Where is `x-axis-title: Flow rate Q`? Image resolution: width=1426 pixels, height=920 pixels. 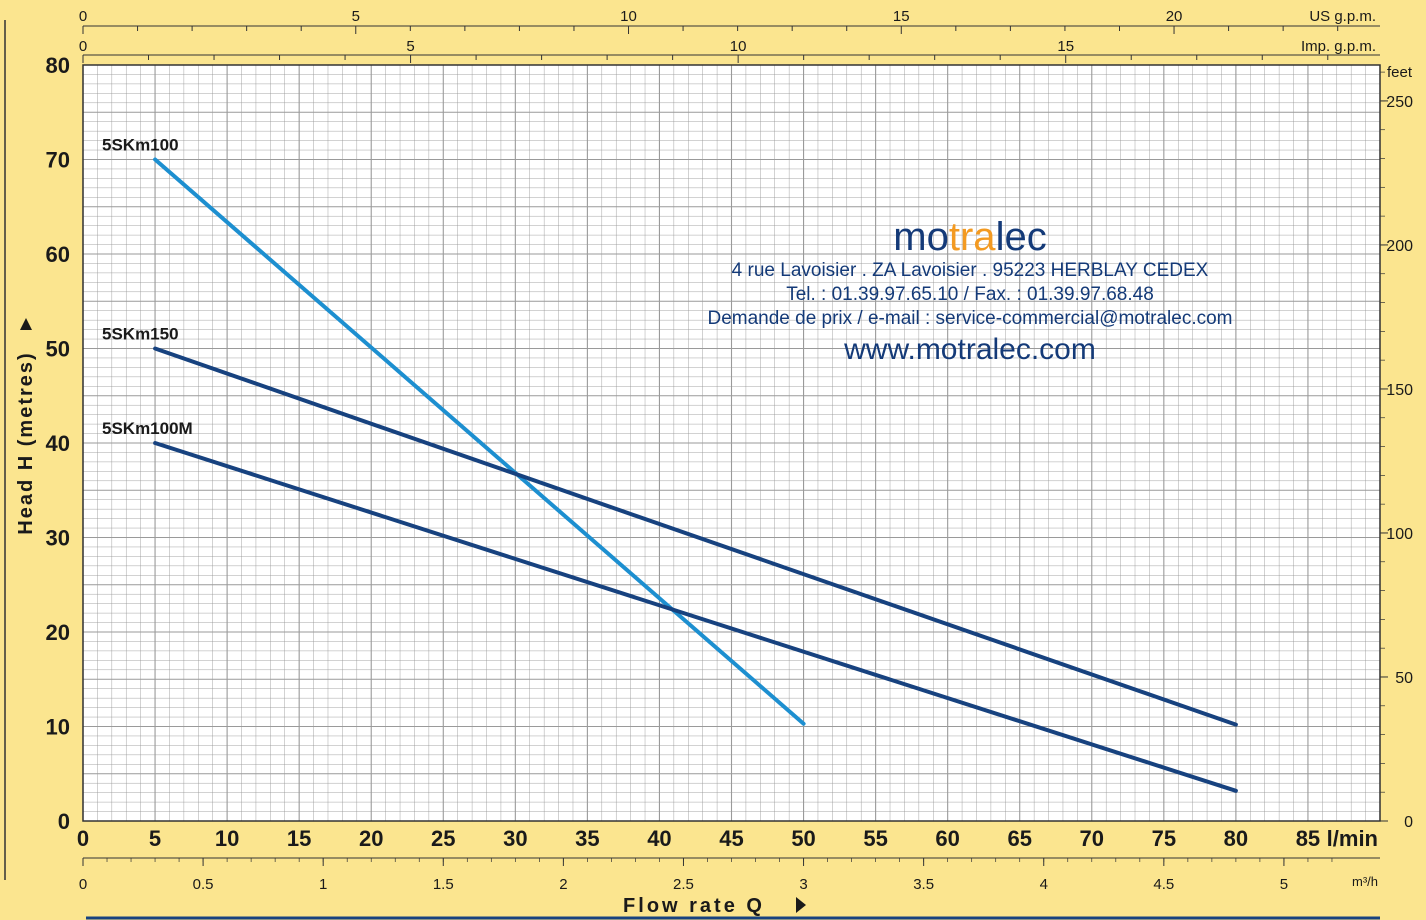 x-axis-title: Flow rate Q is located at coordinates (694, 906).